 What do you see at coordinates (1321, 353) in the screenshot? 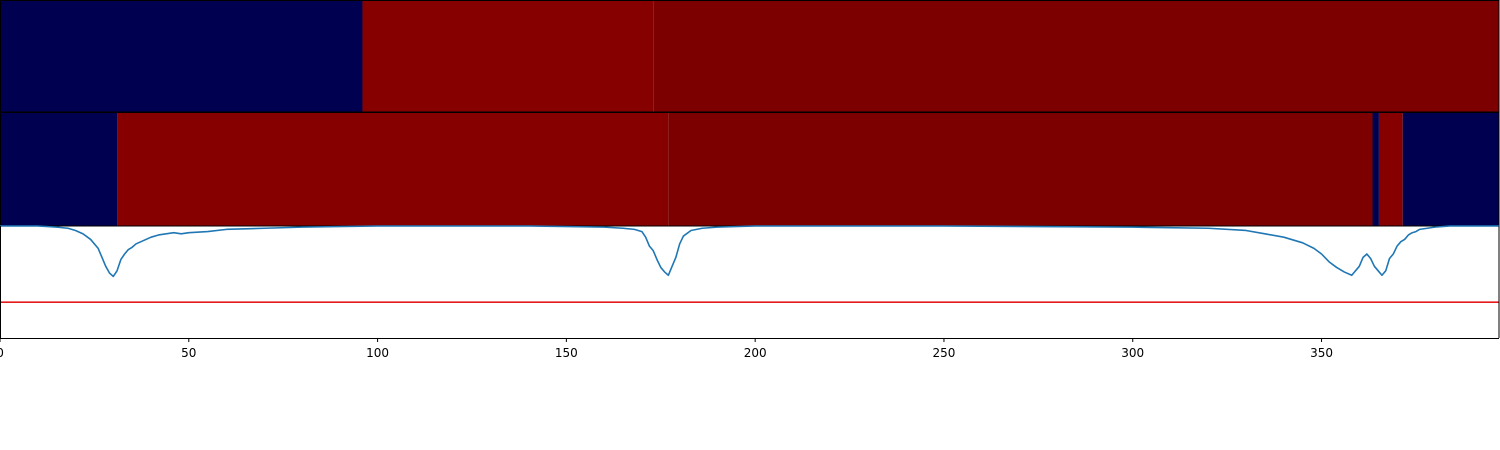
I see `x-tick-label: 350` at bounding box center [1321, 353].